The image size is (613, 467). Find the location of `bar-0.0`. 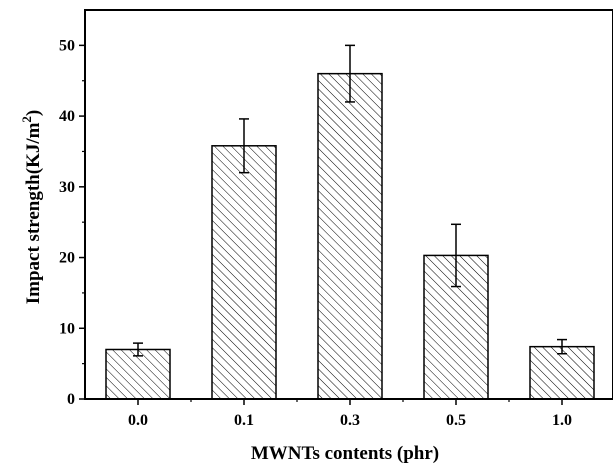

bar-0.0 is located at coordinates (138, 374).